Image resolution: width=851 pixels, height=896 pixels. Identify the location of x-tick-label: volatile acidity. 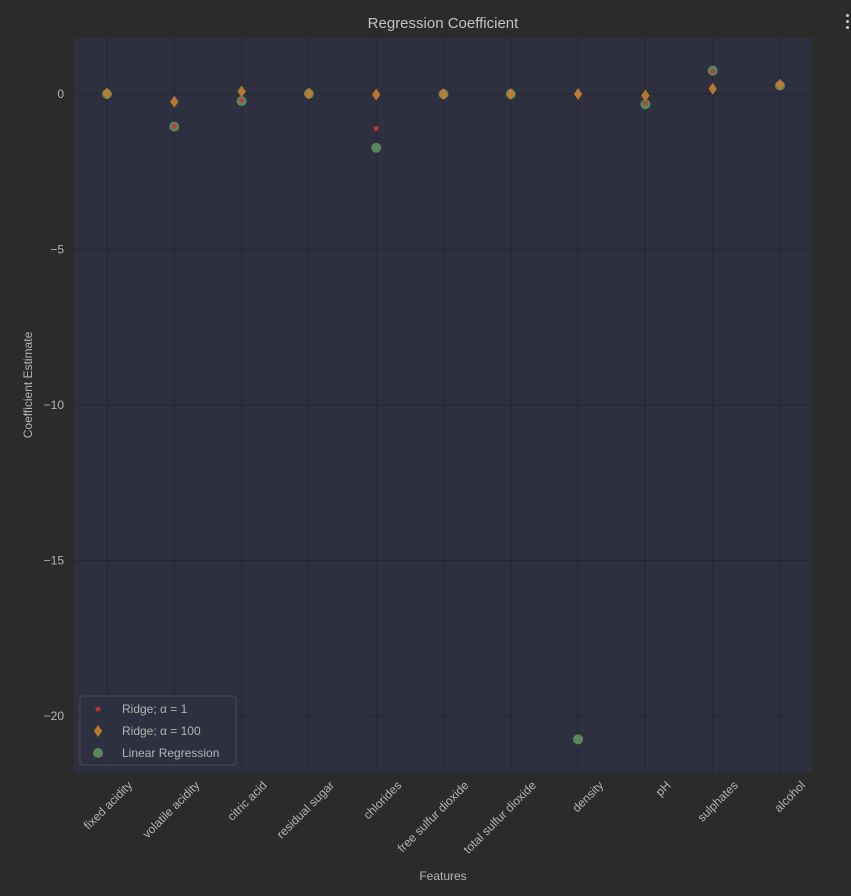
(171, 809).